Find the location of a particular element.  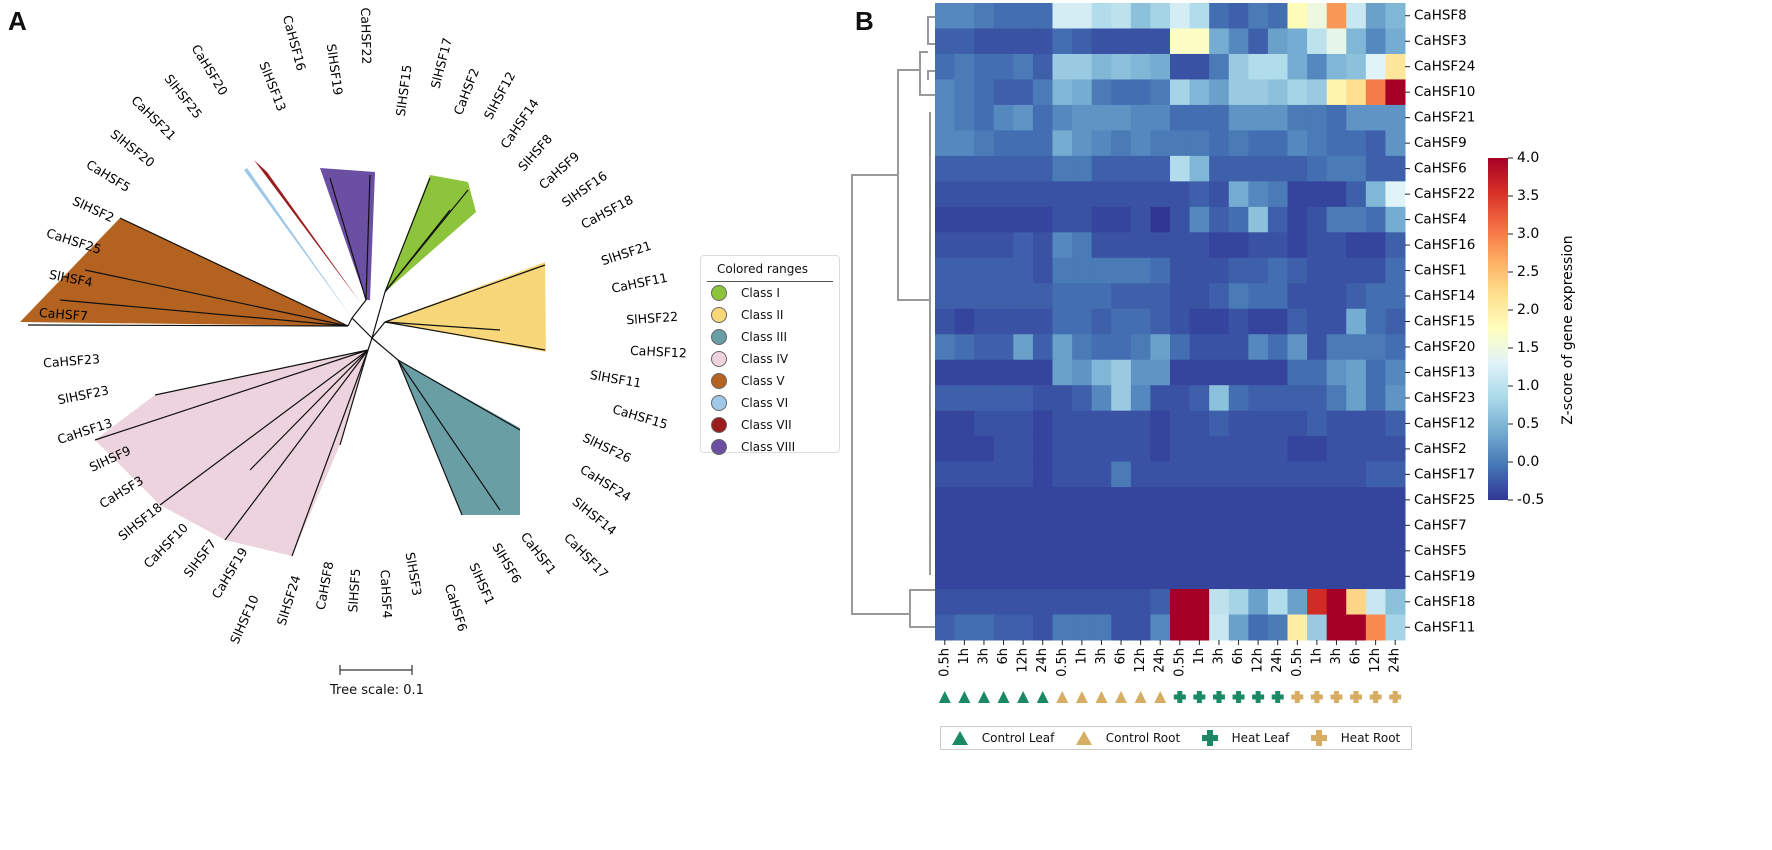

row-label: CaHSF25 is located at coordinates (1444, 500).